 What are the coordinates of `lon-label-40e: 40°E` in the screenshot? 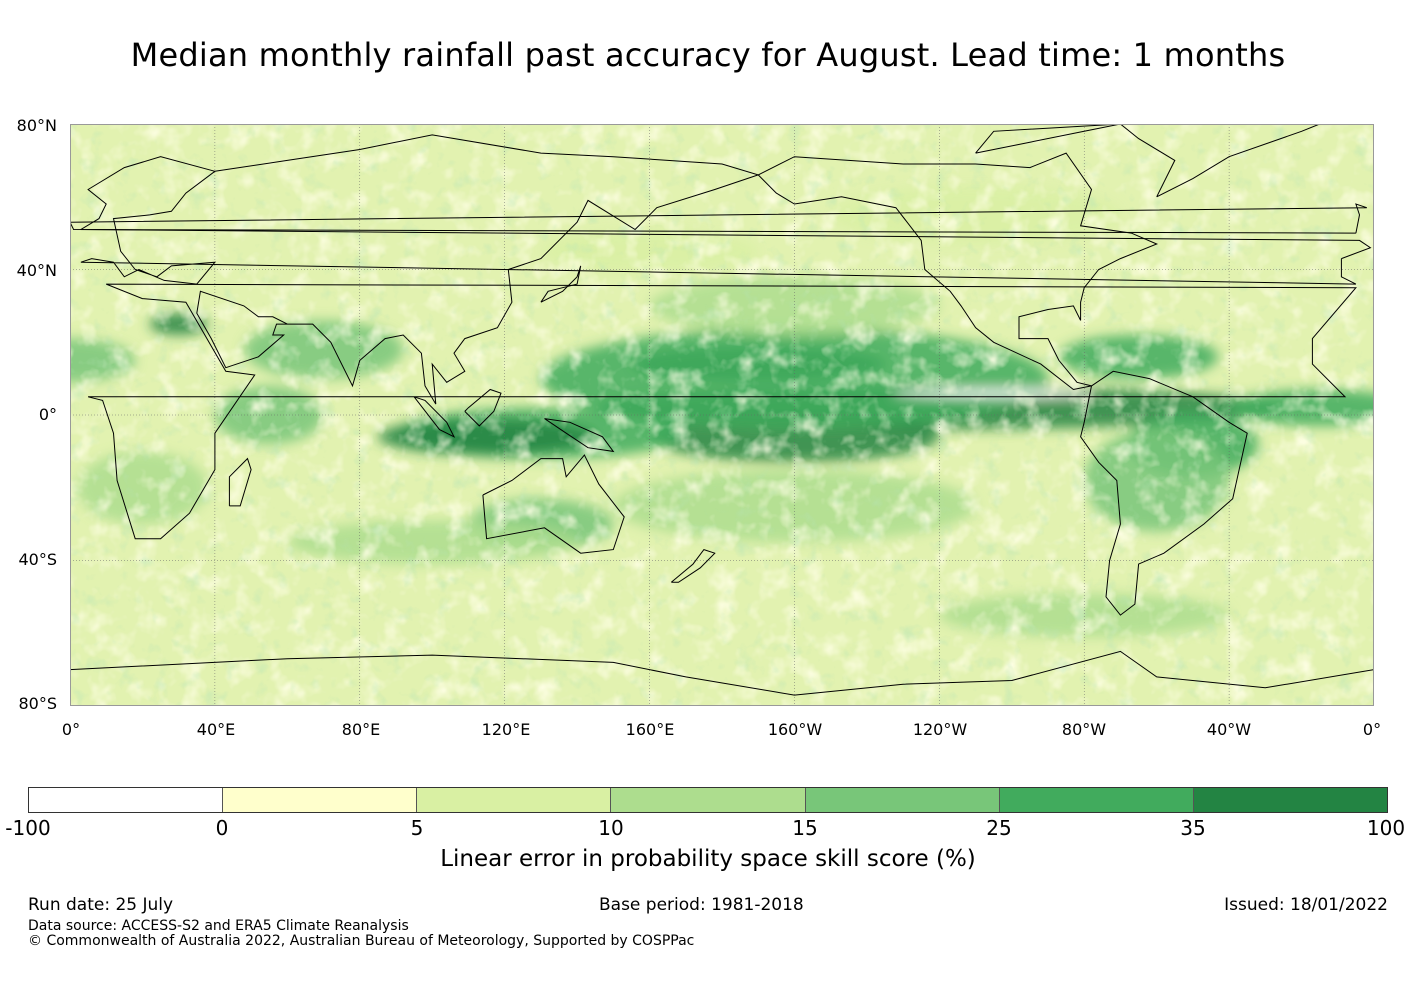 It's located at (216, 729).